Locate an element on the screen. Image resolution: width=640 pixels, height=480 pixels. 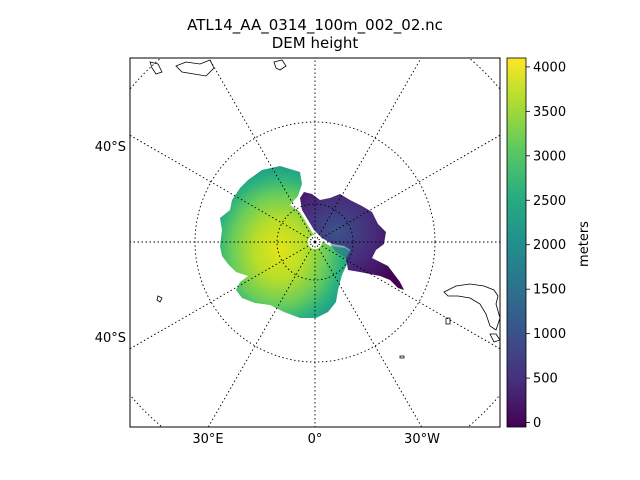
colorbar-tick-label: 500 is located at coordinates (545, 379).